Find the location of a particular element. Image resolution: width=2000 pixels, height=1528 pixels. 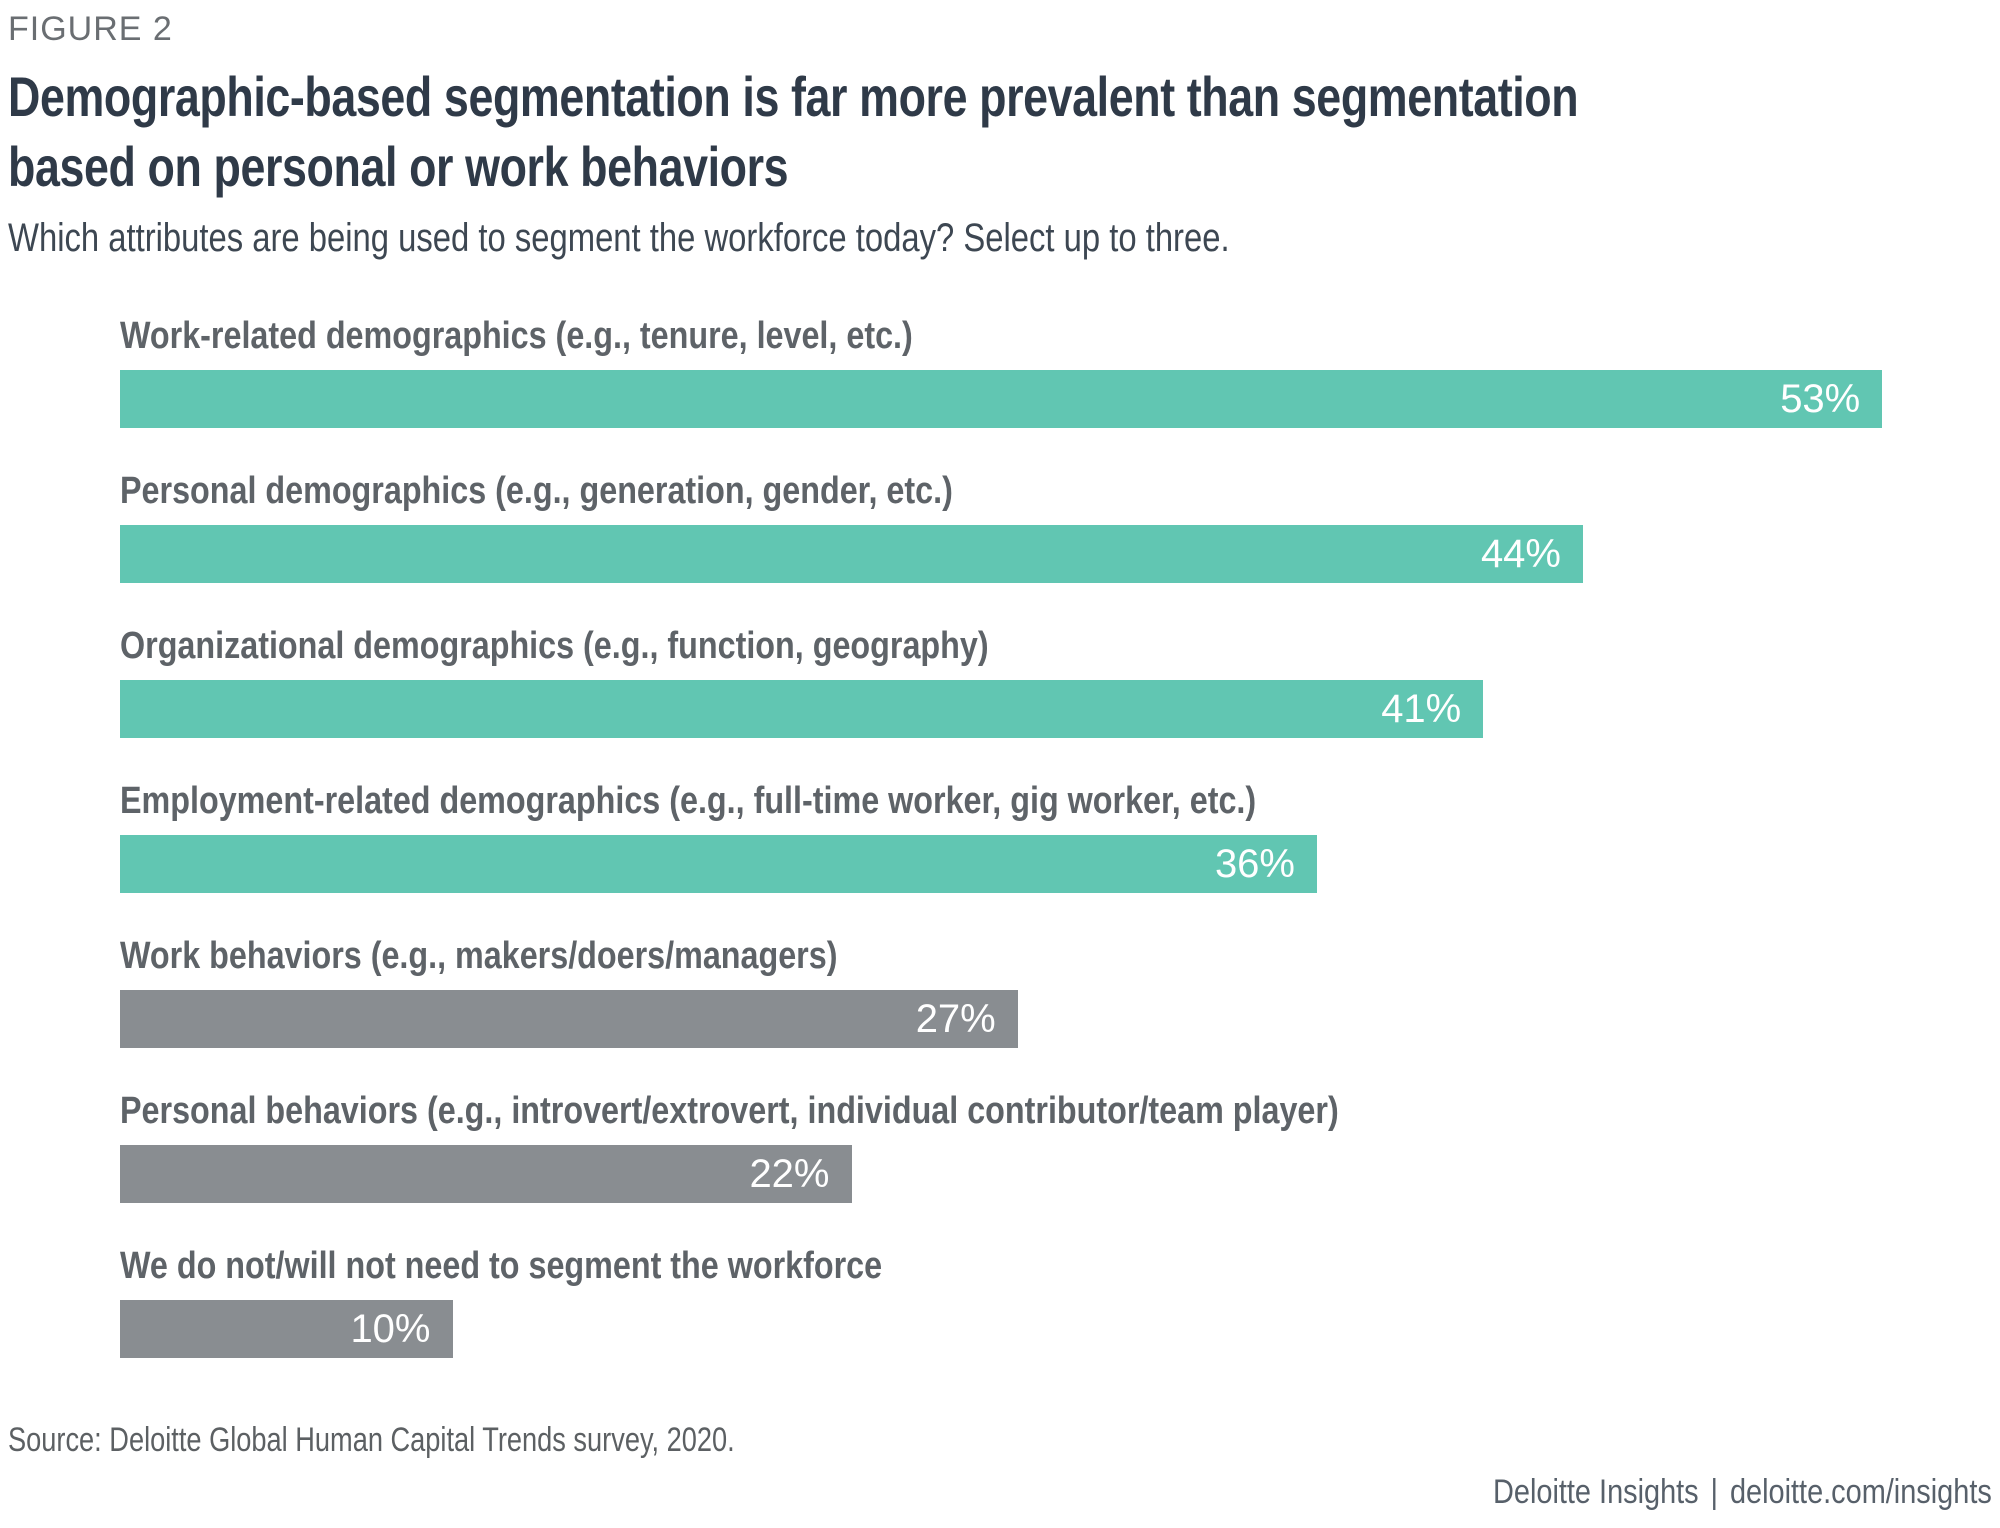

bar-value-label: 22% is located at coordinates (789, 1174).